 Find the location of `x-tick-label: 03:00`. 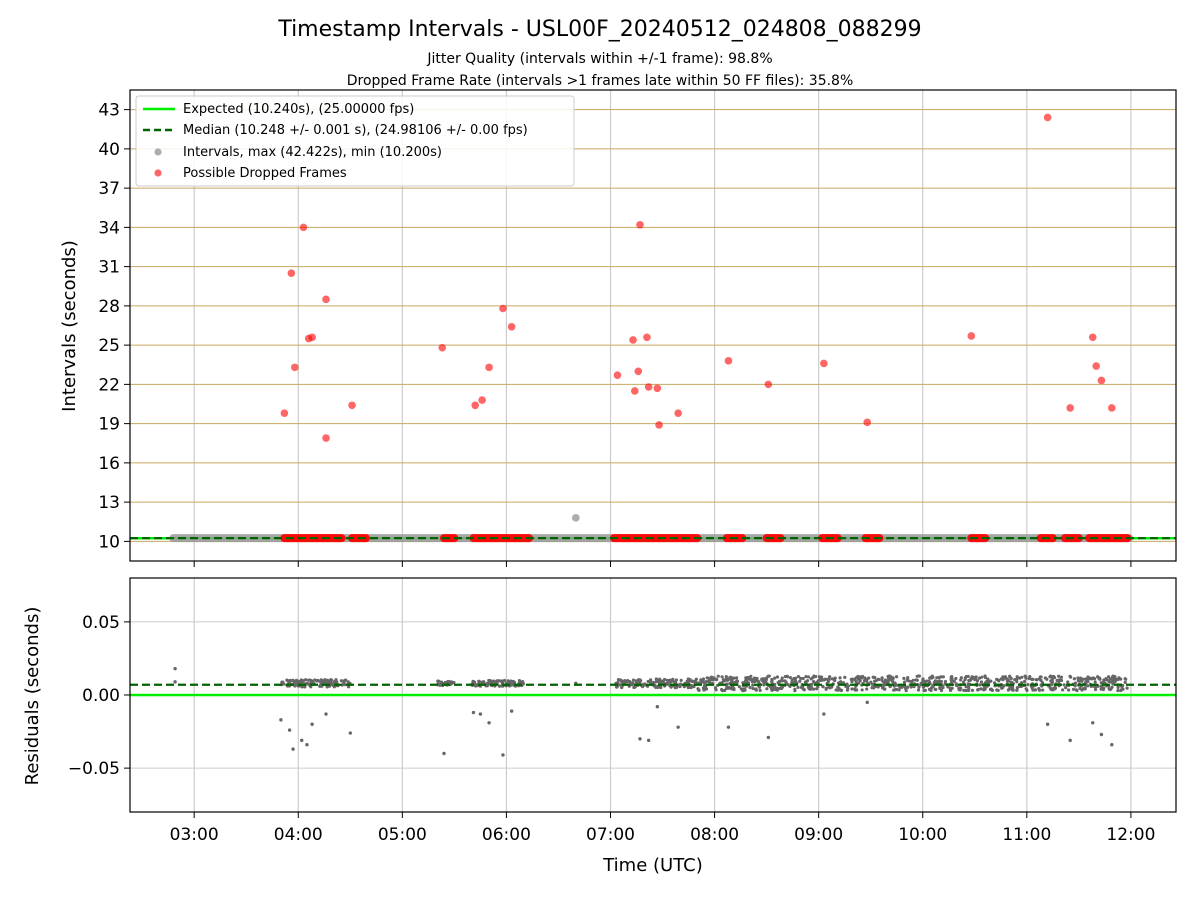

x-tick-label: 03:00 is located at coordinates (194, 835).